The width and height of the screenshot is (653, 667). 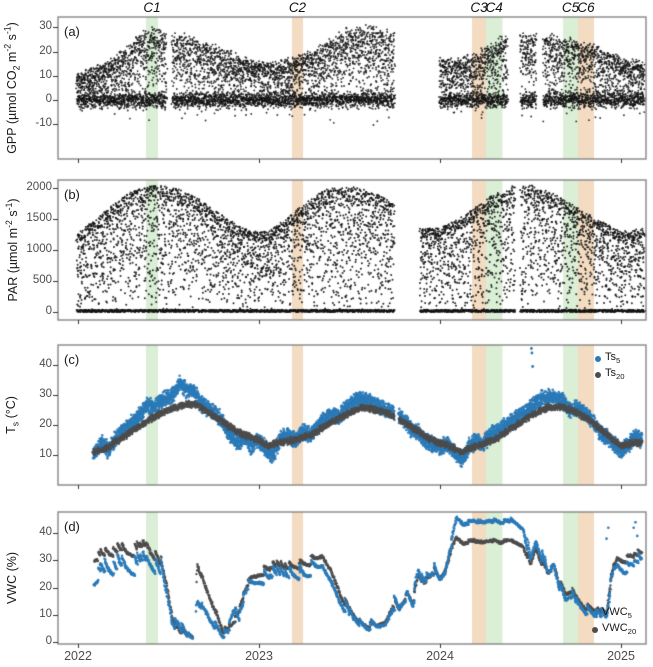 What do you see at coordinates (621, 656) in the screenshot?
I see `xtick-2025: 2025` at bounding box center [621, 656].